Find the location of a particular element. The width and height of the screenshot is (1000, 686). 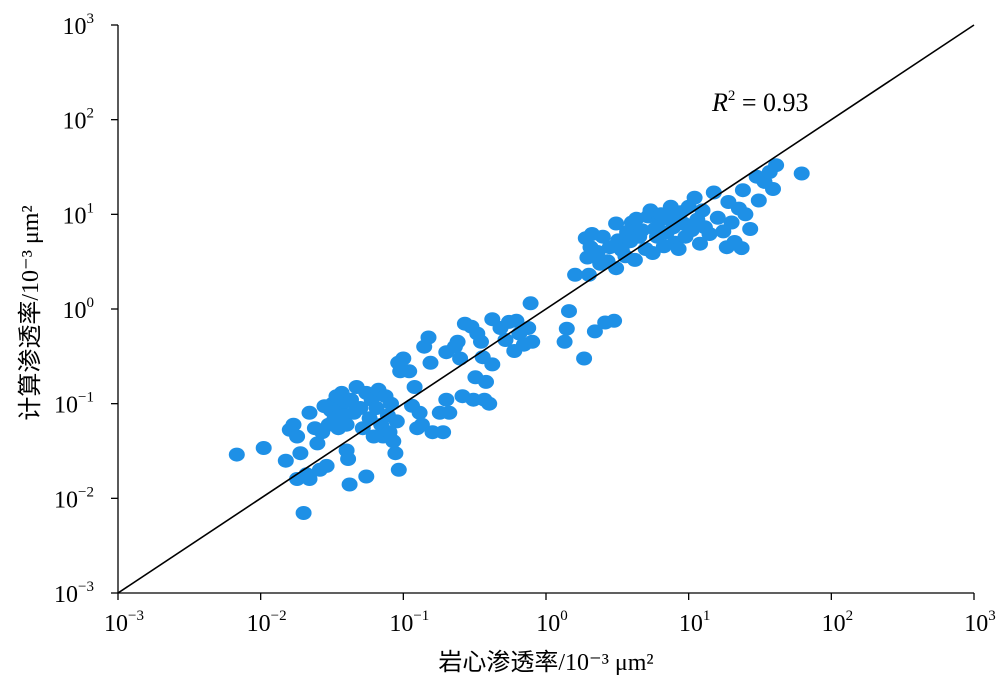

r-squared-annotation: R2 = 0.93 is located at coordinates (760, 102).